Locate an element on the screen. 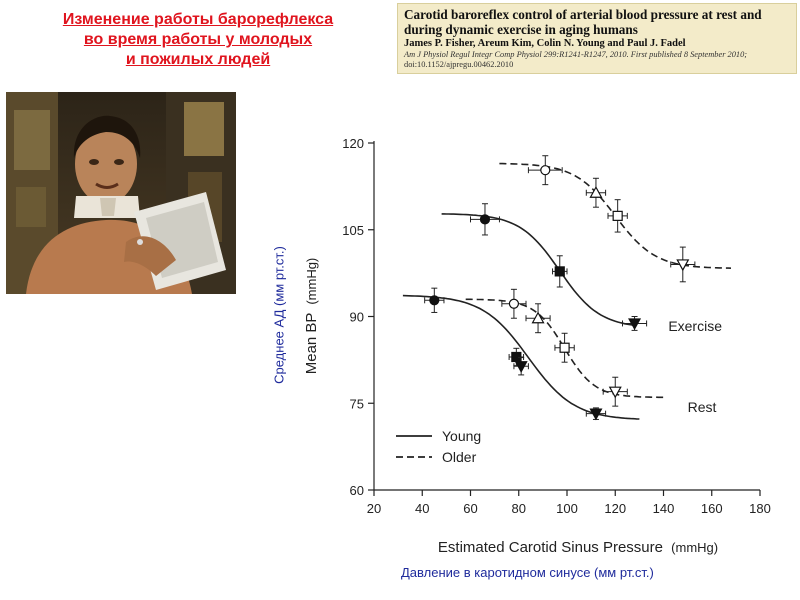 Image resolution: width=800 pixels, height=600 pixels. x-tick-label: 40 is located at coordinates (422, 508).